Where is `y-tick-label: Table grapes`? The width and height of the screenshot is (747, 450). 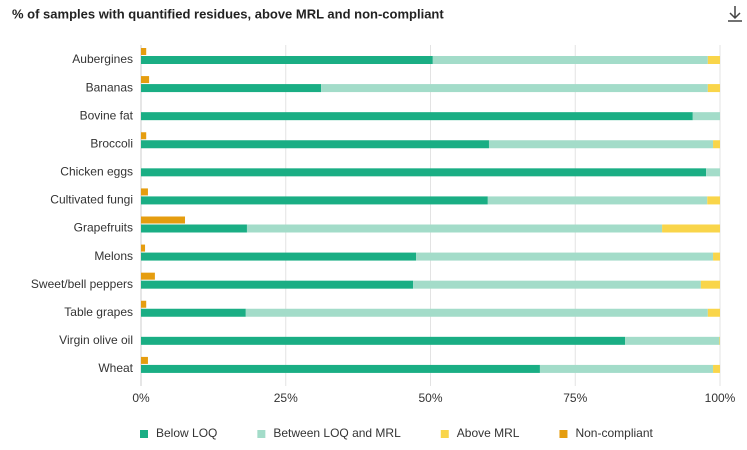 y-tick-label: Table grapes is located at coordinates (98, 312).